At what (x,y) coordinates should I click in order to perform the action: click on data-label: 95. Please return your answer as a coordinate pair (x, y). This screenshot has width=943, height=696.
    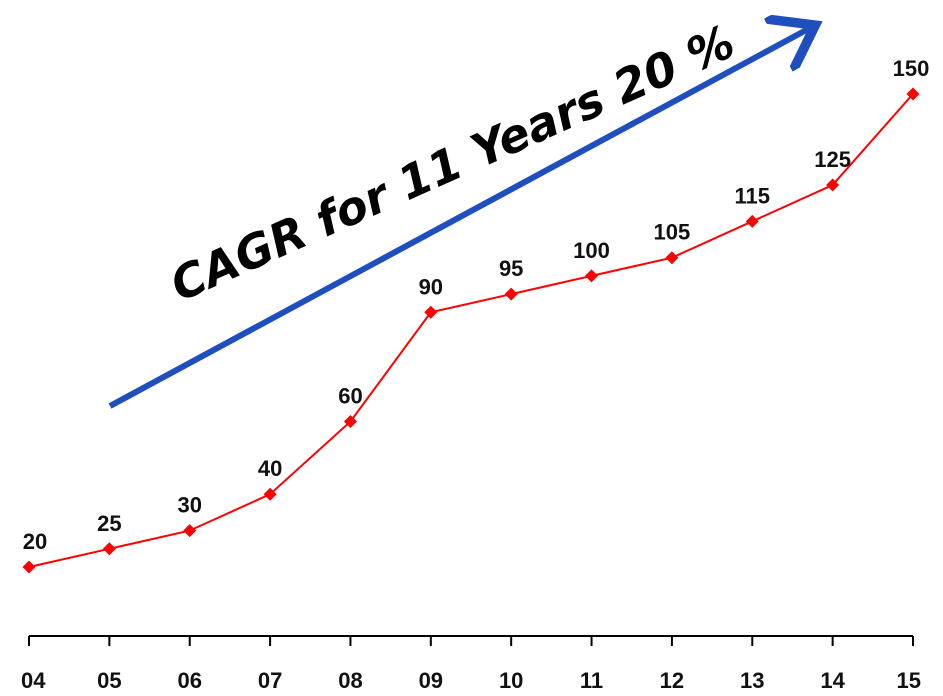
    Looking at the image, I should click on (511, 268).